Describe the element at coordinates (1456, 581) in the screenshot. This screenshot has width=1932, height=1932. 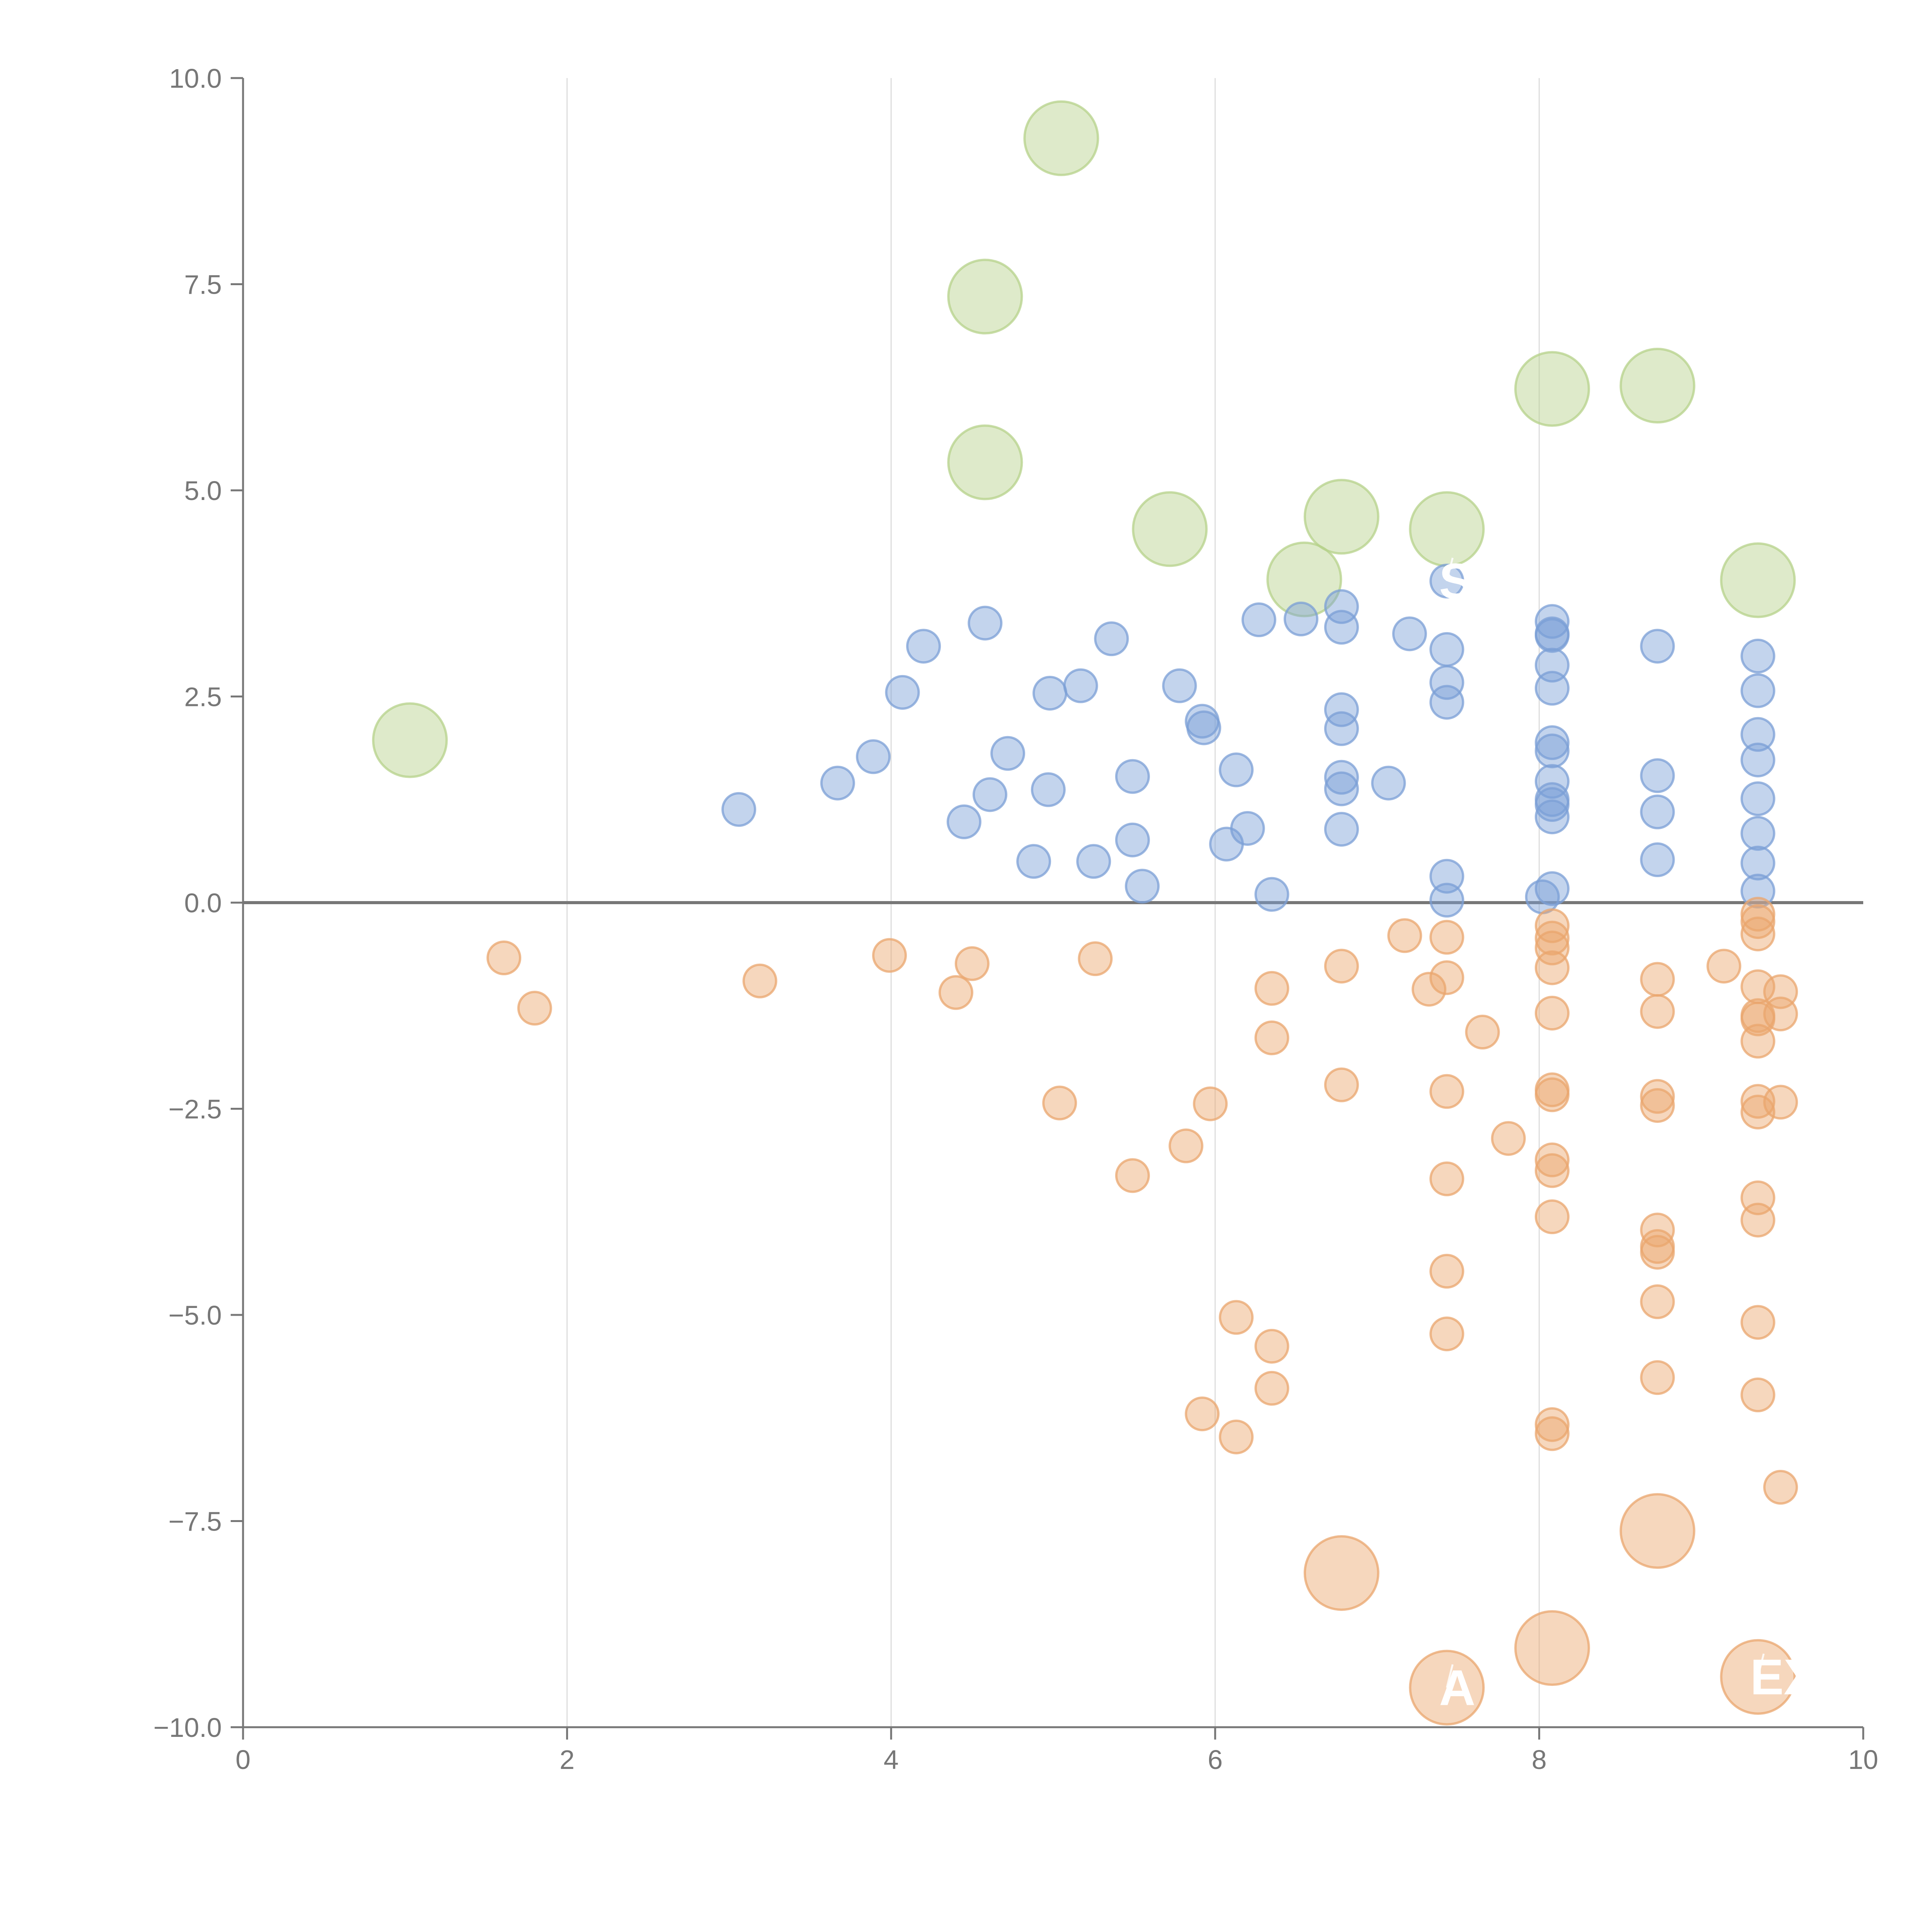
I see `annotation-label: S` at that location.